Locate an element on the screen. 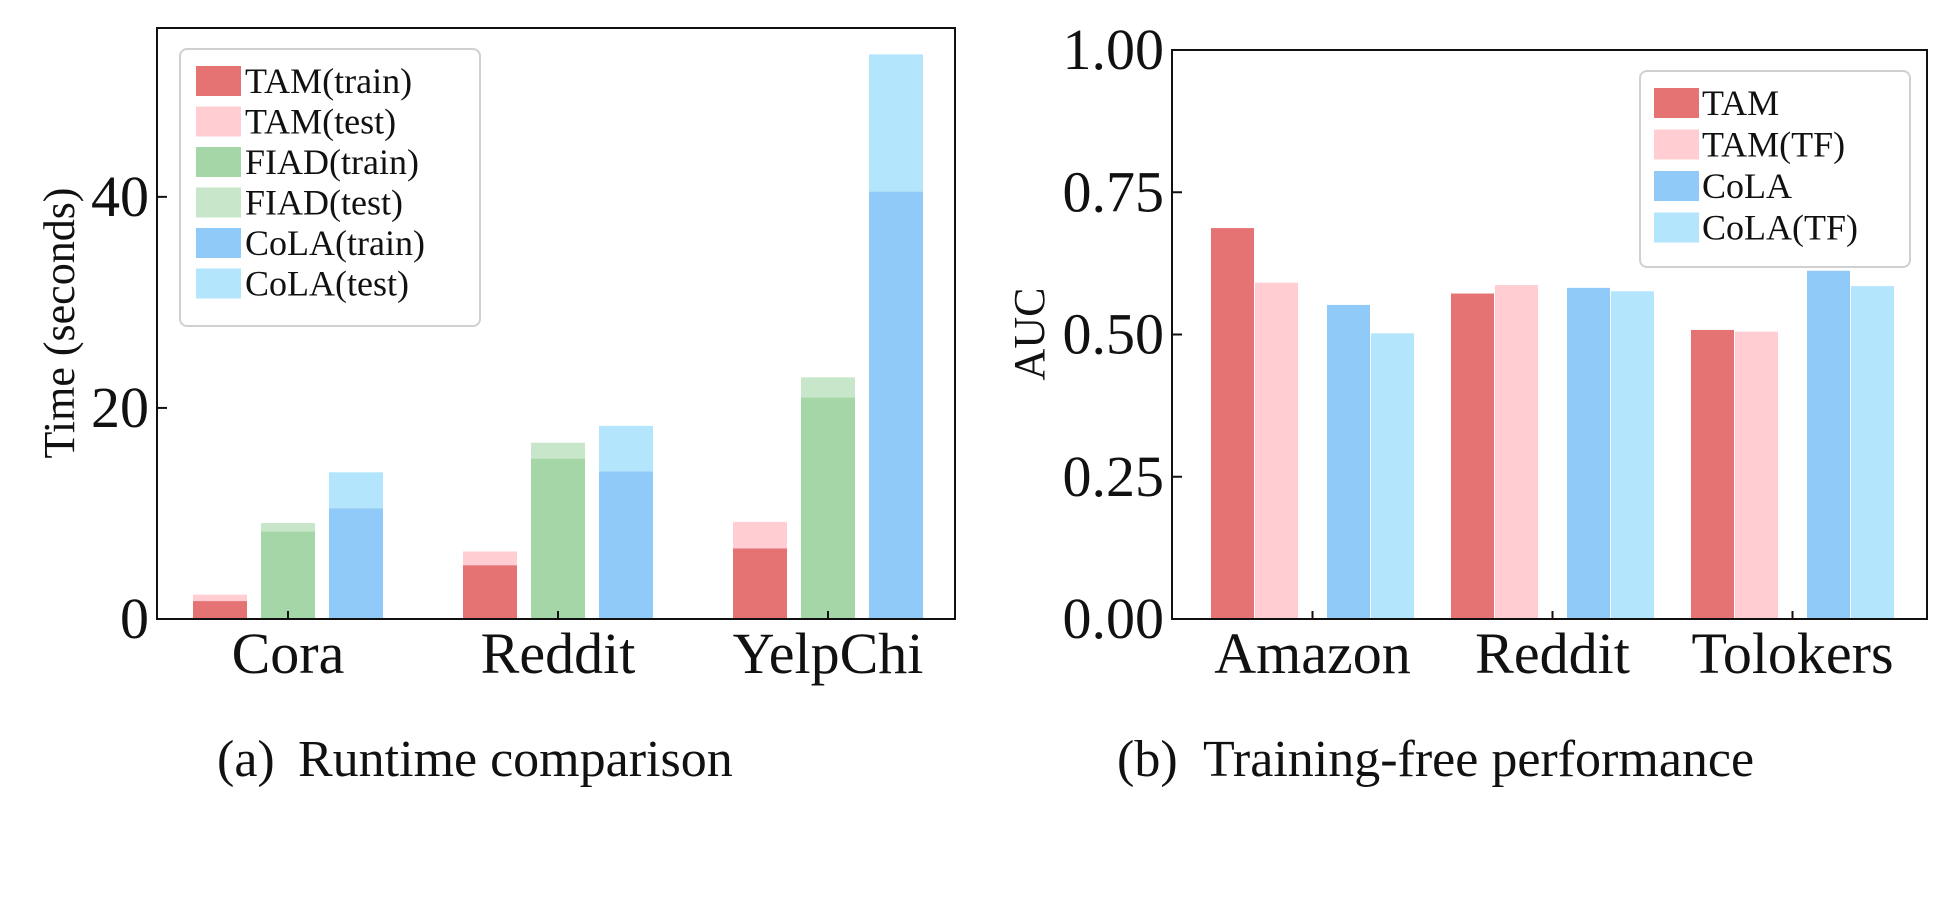 The height and width of the screenshot is (924, 1960). panel-b-bars is located at coordinates (1552, 424).